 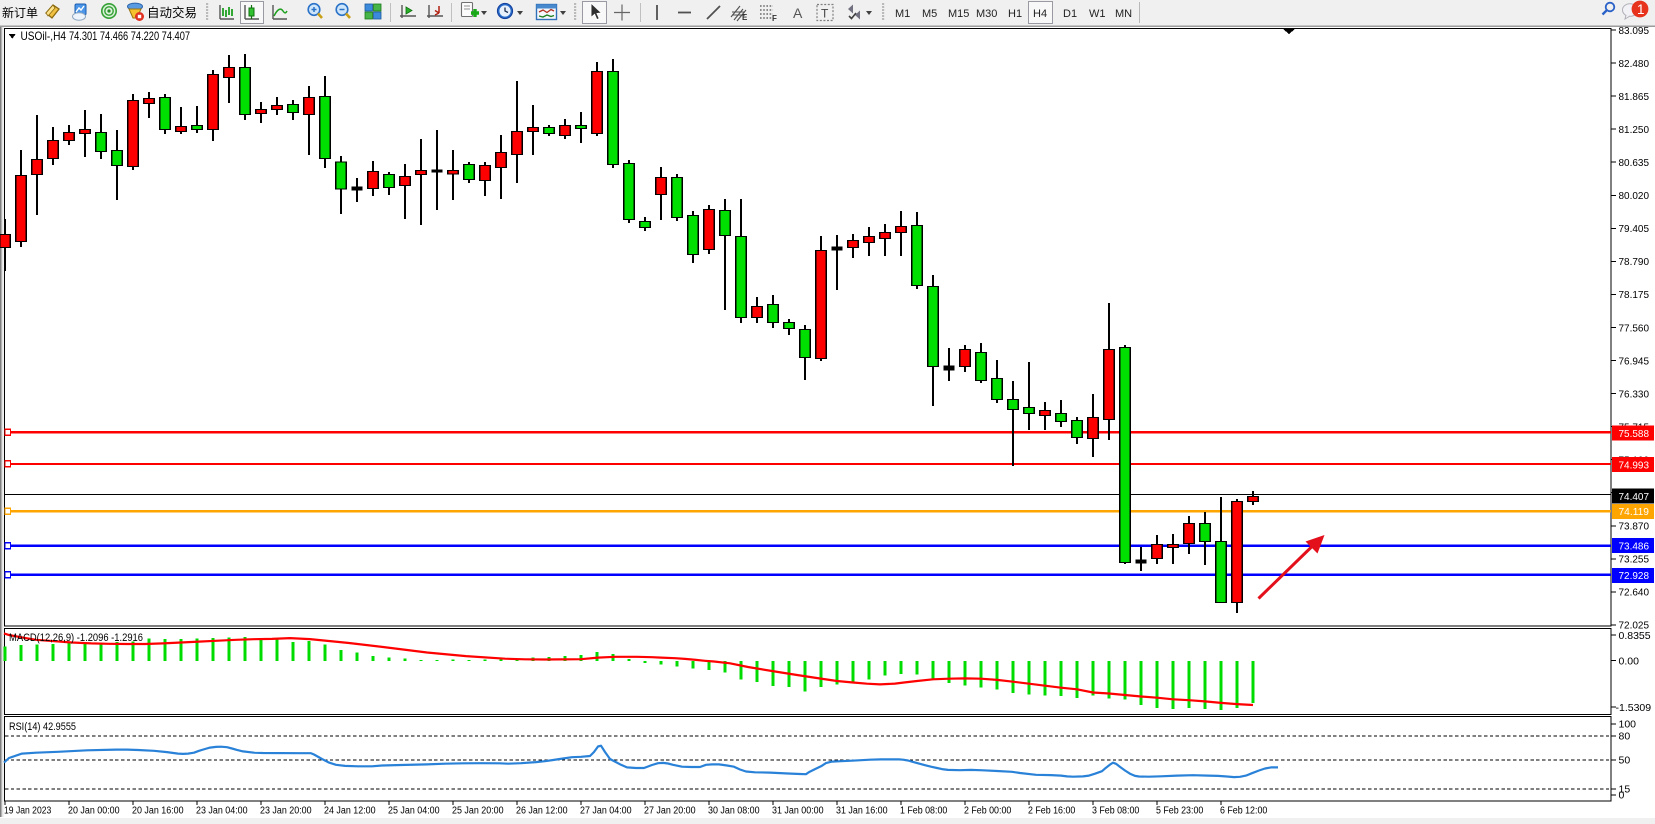 What do you see at coordinates (44, 36) in the screenshot?
I see `svg-text: USOil-,H4` at bounding box center [44, 36].